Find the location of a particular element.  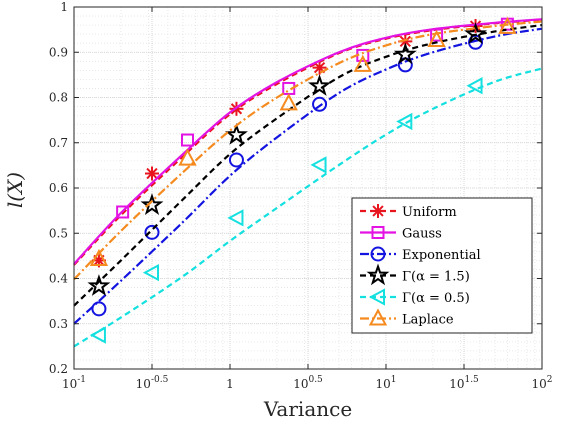

x-tick-label: 10¹ is located at coordinates (385, 383).